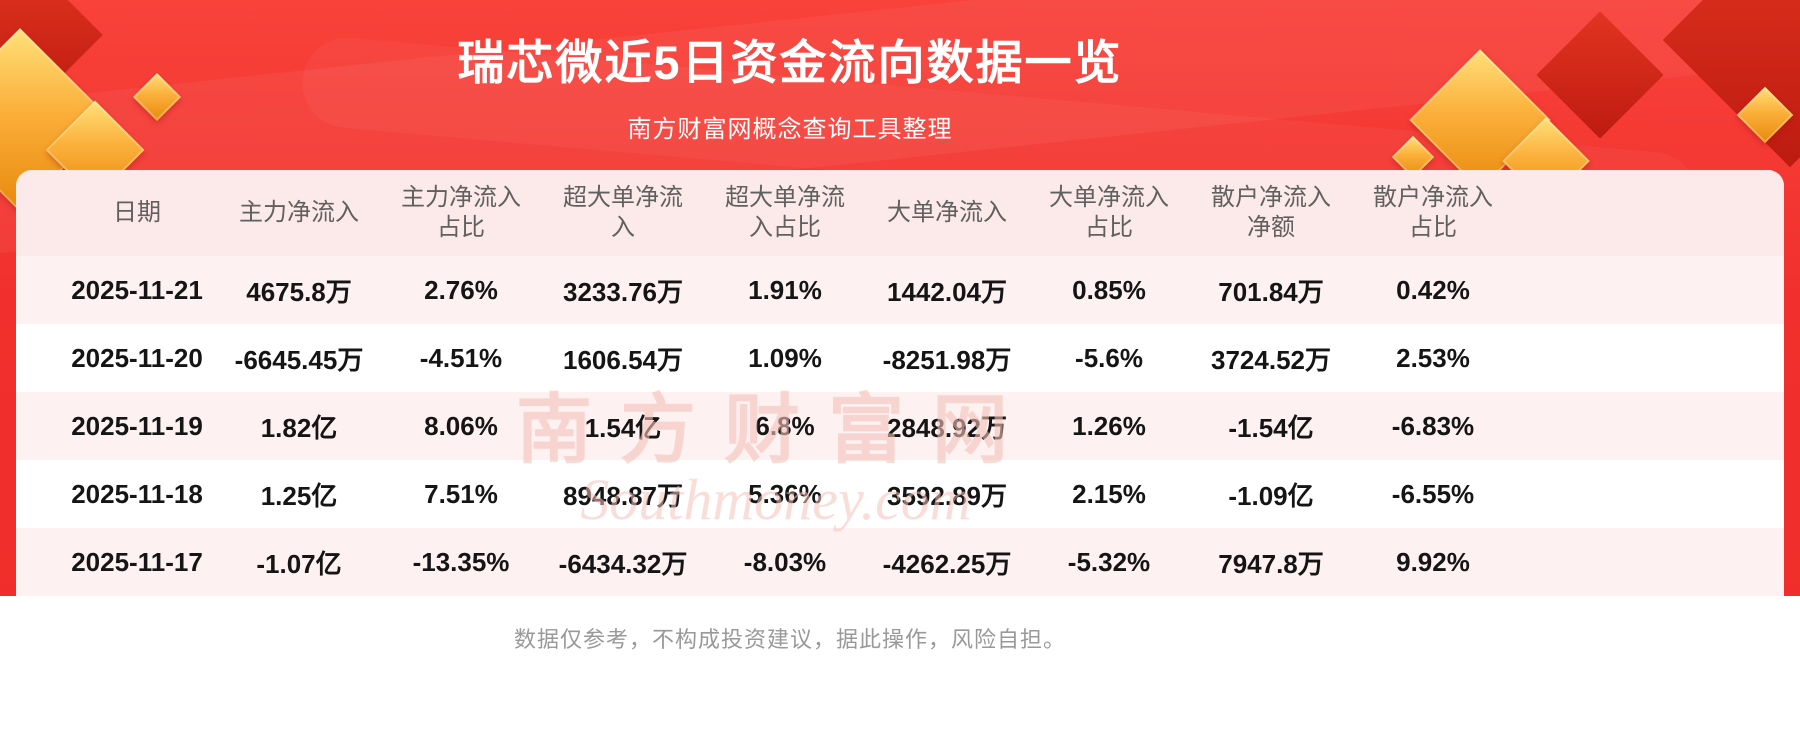  What do you see at coordinates (947, 427) in the screenshot?
I see `value-cell: 2848.92万` at bounding box center [947, 427].